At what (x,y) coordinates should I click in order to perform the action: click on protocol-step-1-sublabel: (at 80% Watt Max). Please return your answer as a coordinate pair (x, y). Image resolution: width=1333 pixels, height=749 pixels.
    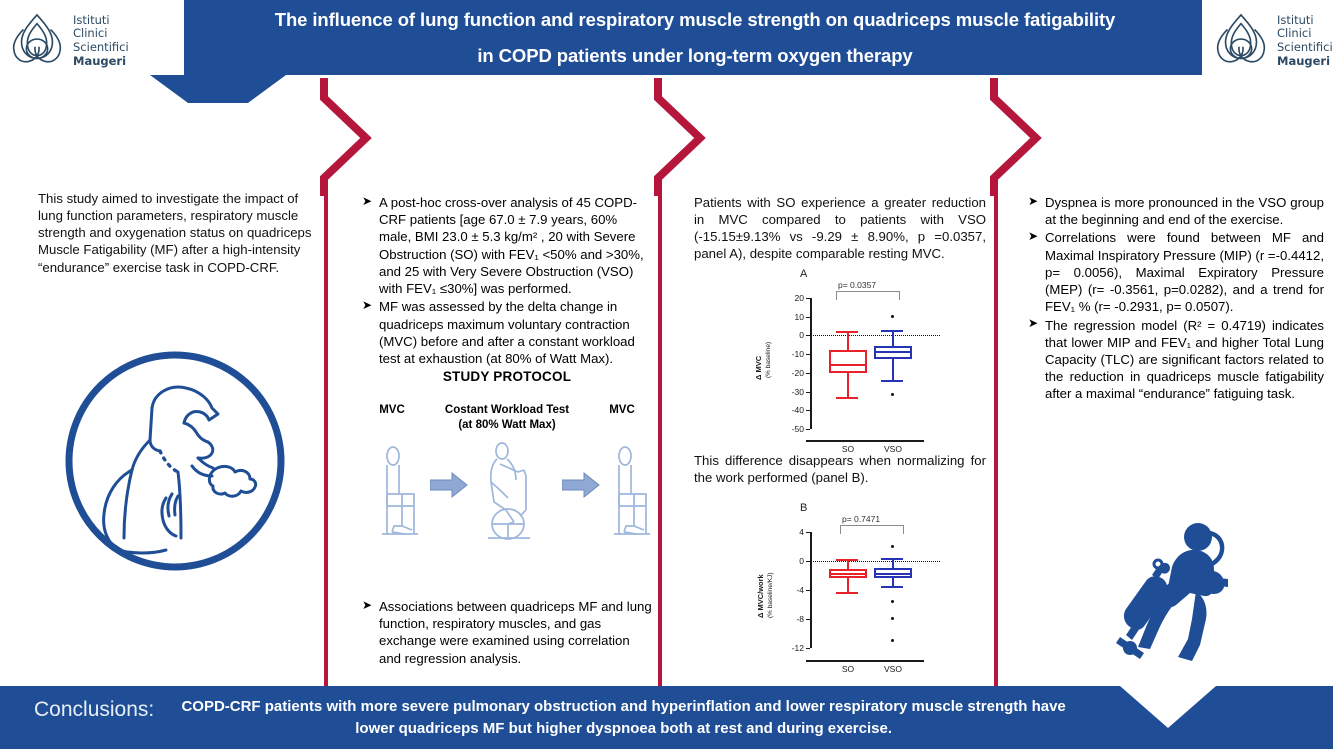
    Looking at the image, I should click on (507, 425).